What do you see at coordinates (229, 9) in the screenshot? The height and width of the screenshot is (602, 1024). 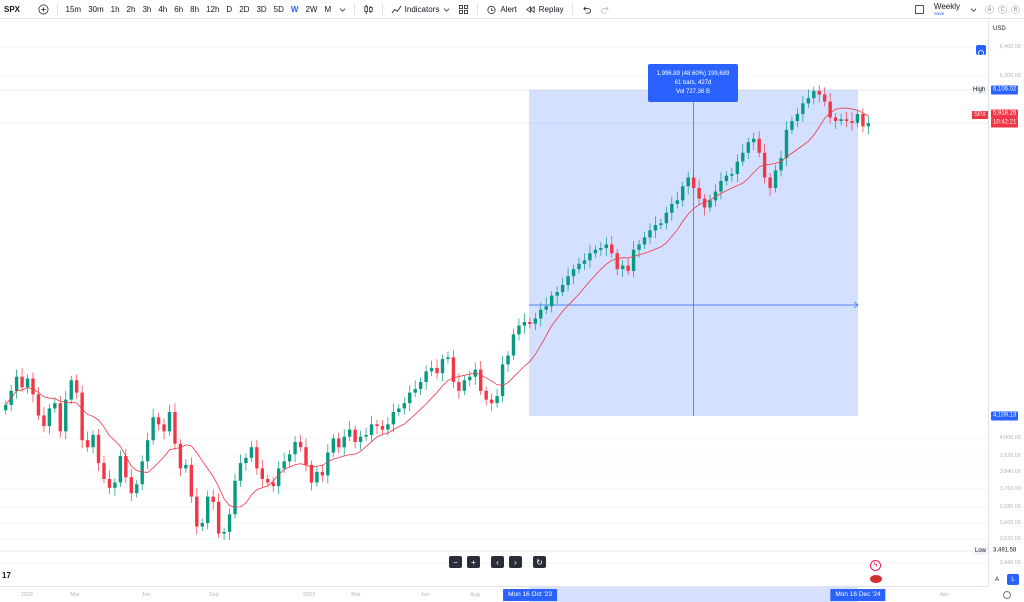 I see `timeframe-d: D` at bounding box center [229, 9].